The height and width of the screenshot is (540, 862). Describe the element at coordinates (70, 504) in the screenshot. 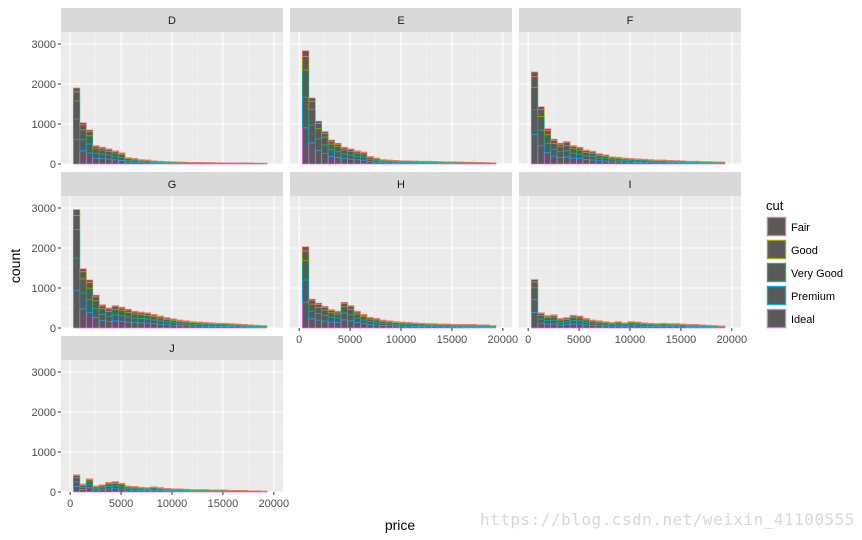

I see `x-tick-label: 0` at that location.